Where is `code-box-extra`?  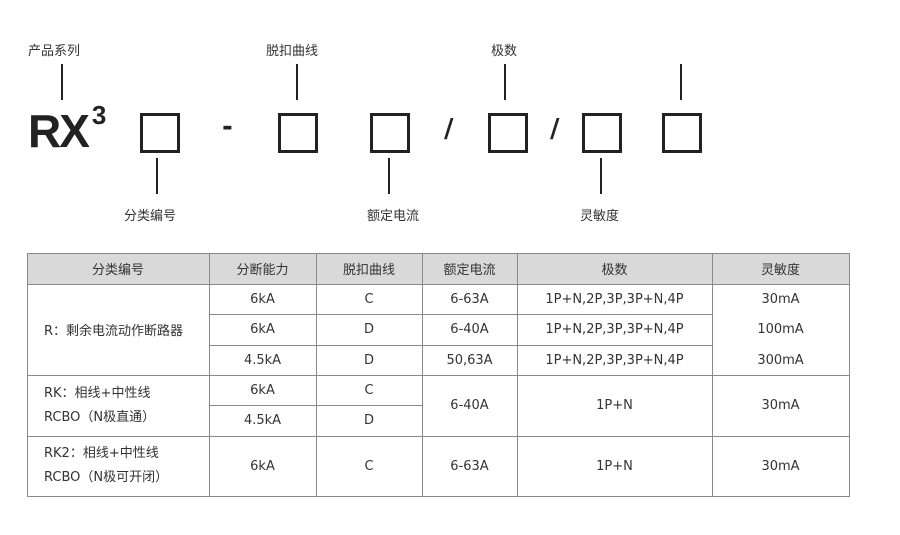 code-box-extra is located at coordinates (682, 133).